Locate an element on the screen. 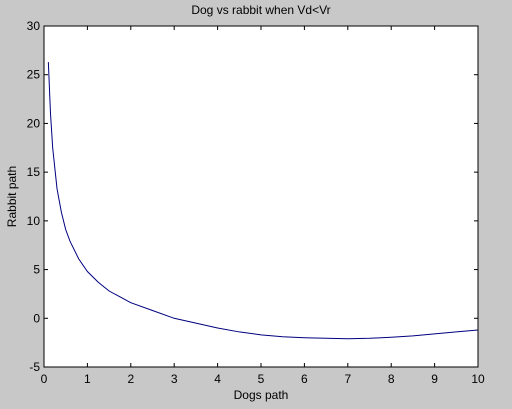  y-axis-label: Rabbit path is located at coordinates (12, 196).